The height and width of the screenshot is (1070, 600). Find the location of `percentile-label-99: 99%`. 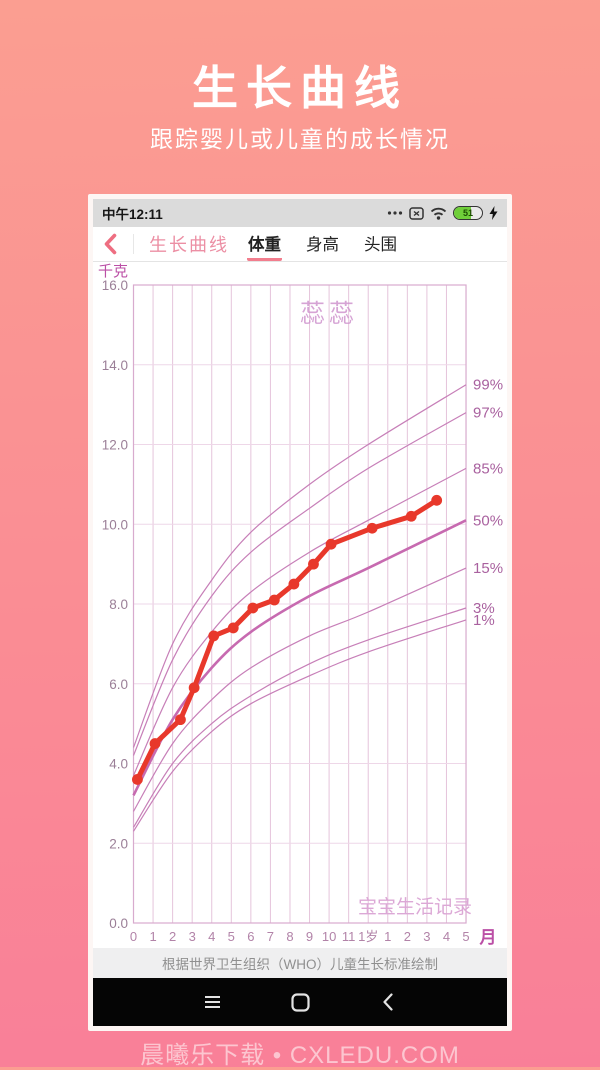

percentile-label-99: 99% is located at coordinates (488, 385).